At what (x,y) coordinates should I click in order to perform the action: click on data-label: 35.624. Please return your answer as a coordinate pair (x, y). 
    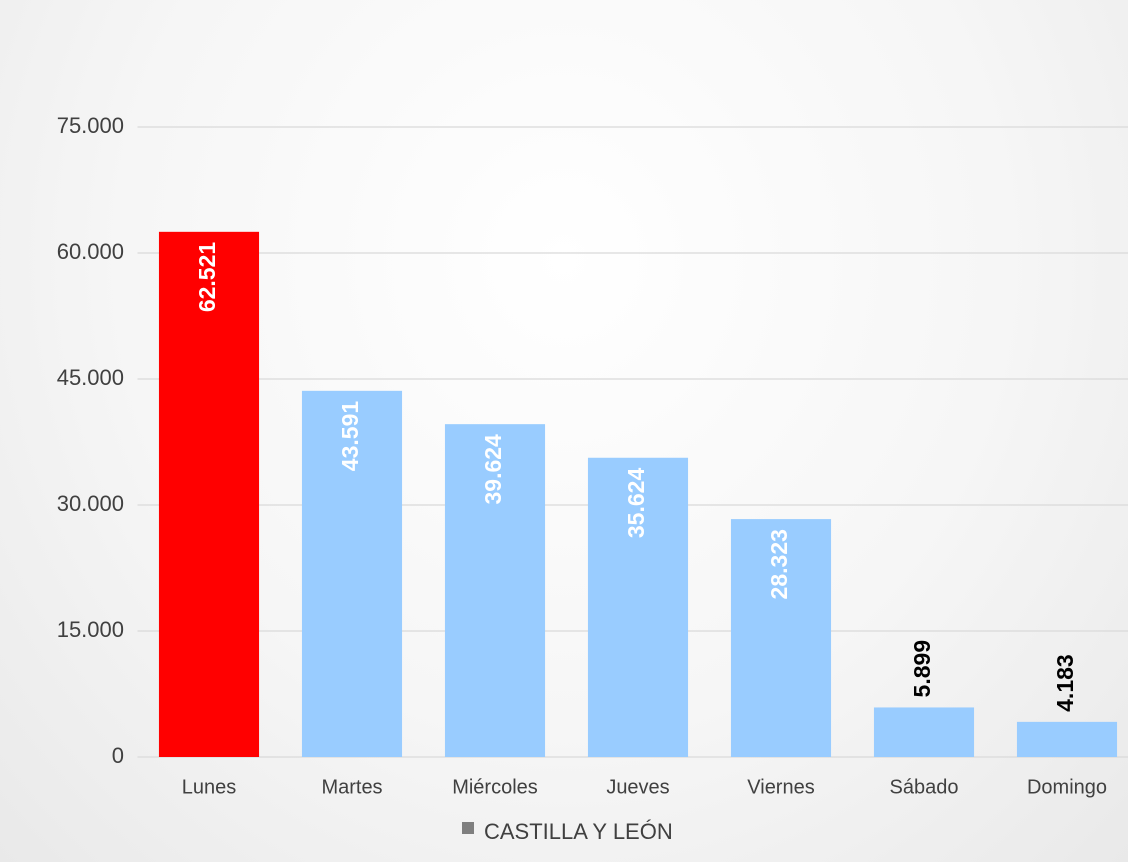
    Looking at the image, I should click on (636, 503).